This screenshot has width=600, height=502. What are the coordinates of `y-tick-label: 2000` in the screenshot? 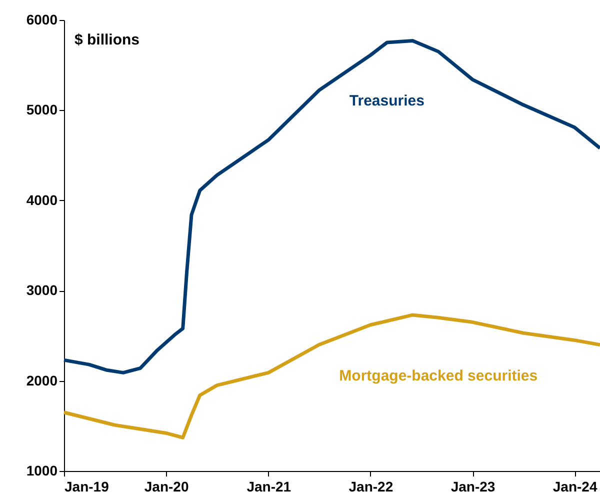 It's located at (42, 380).